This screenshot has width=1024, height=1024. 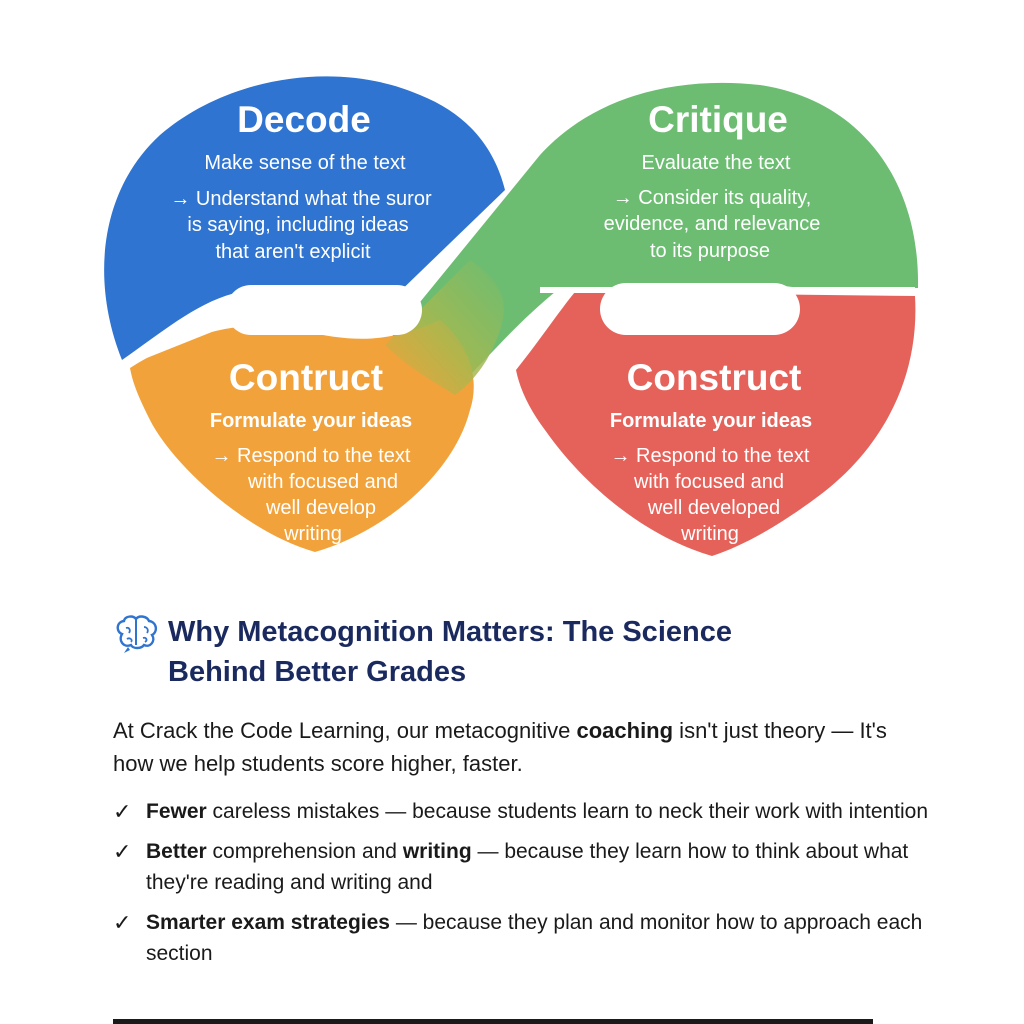 I want to click on critique-line-2: evidence, and relevance, so click(x=712, y=224).